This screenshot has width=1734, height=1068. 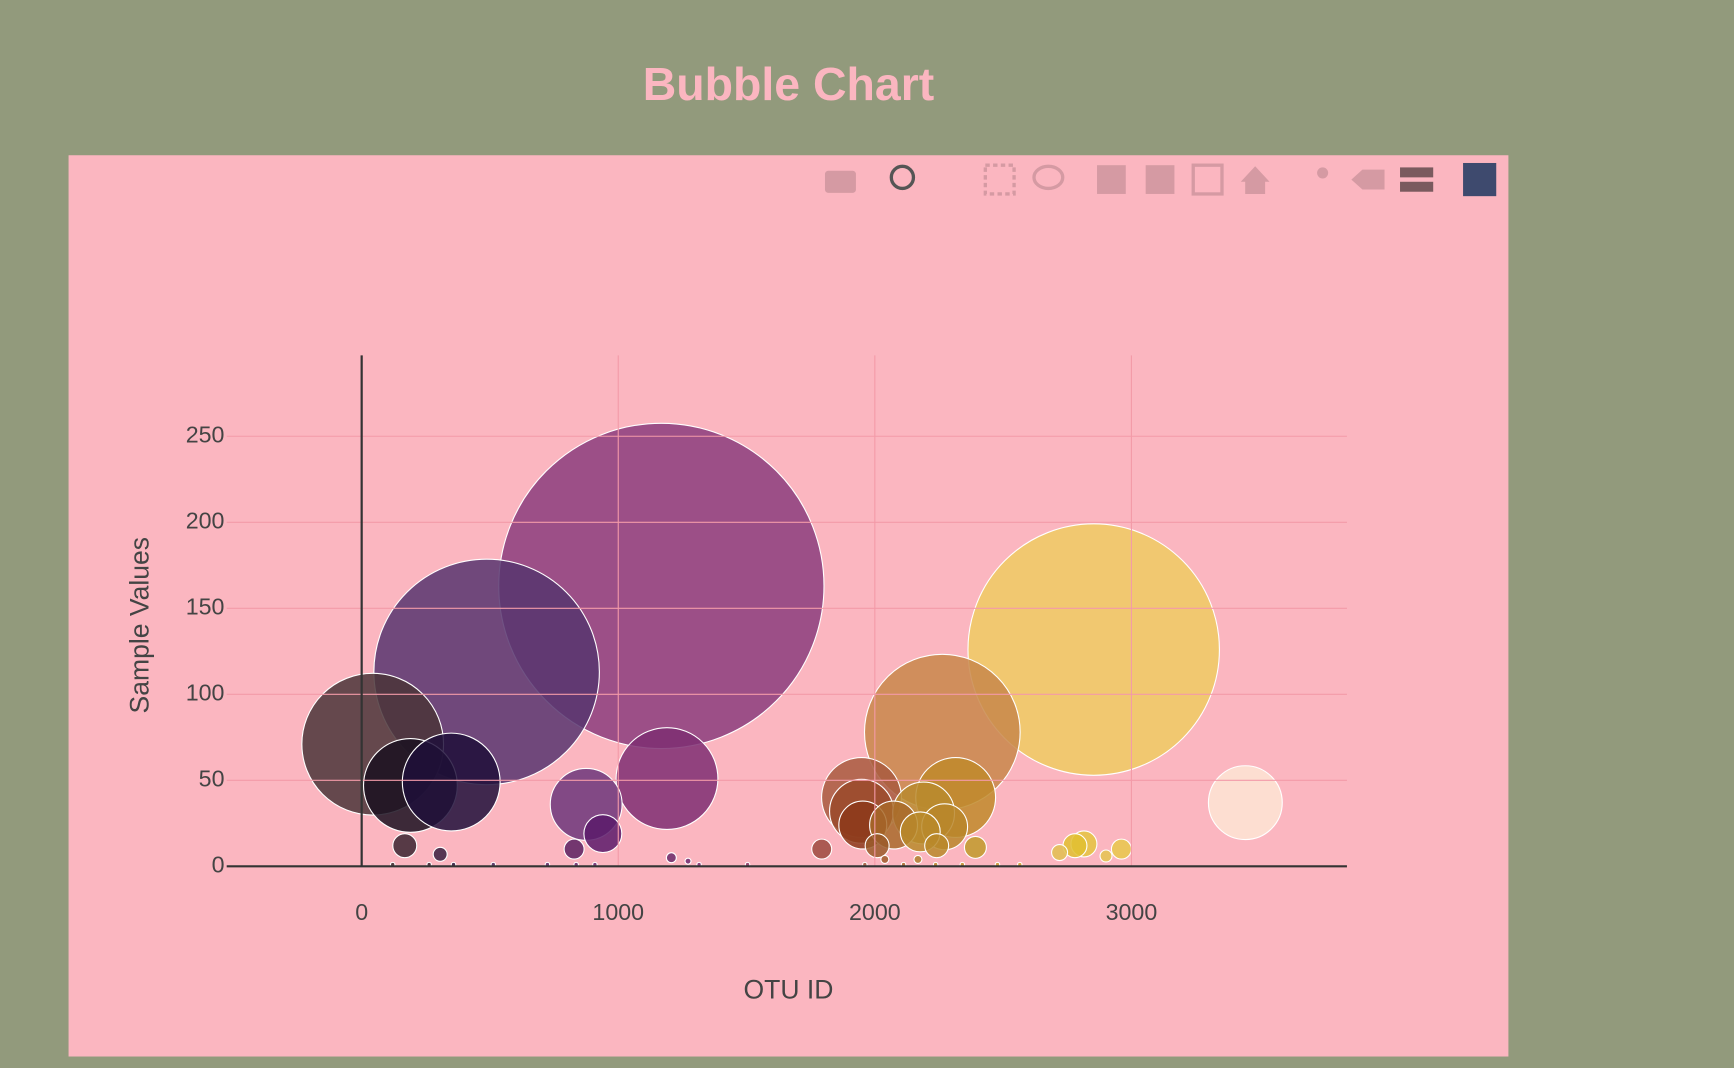 What do you see at coordinates (875, 912) in the screenshot?
I see `x-tick-label: 2000` at bounding box center [875, 912].